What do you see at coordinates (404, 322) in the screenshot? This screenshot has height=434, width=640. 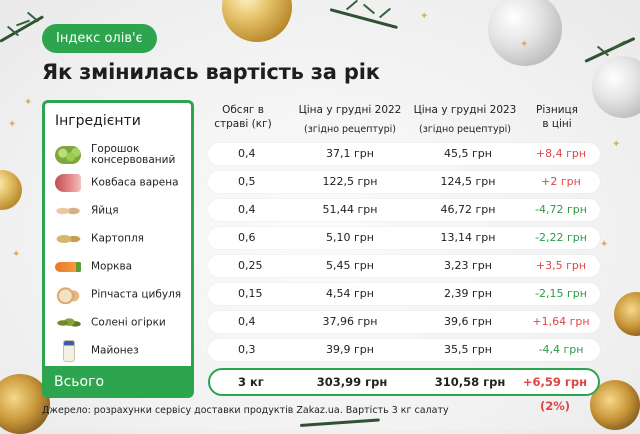 I see `table-row: 0,4 37,96 грн 39,6 грн +1,64 грн` at bounding box center [404, 322].